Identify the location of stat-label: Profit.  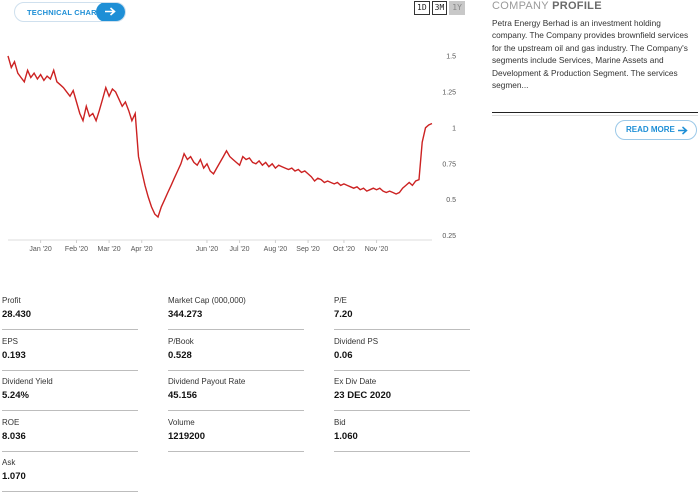
(11, 300).